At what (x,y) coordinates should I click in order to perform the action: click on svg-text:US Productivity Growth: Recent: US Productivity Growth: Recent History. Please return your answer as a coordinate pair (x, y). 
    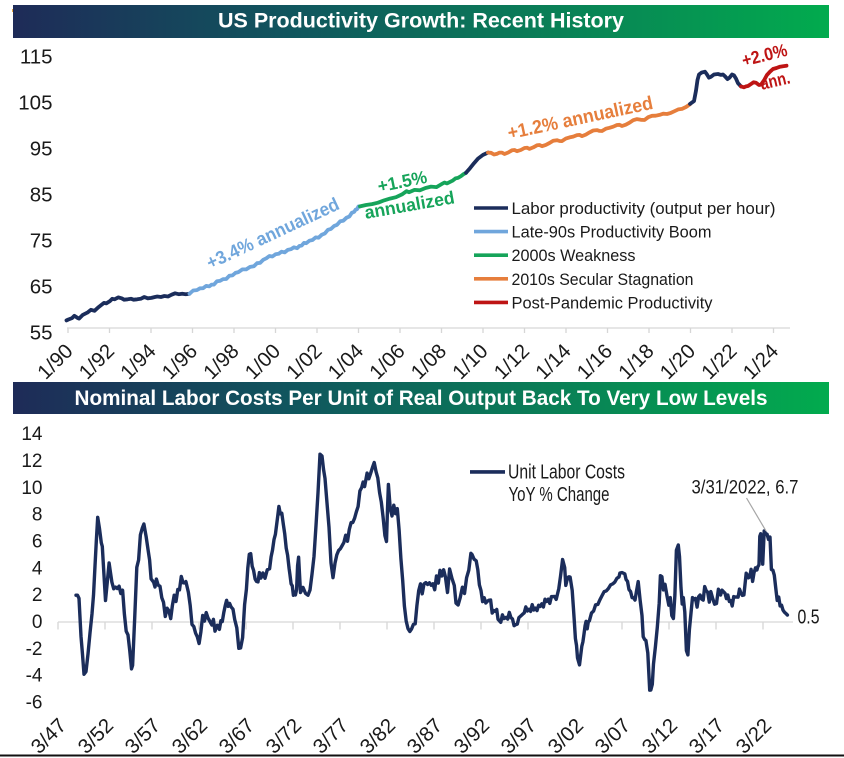
    Looking at the image, I should click on (421, 21).